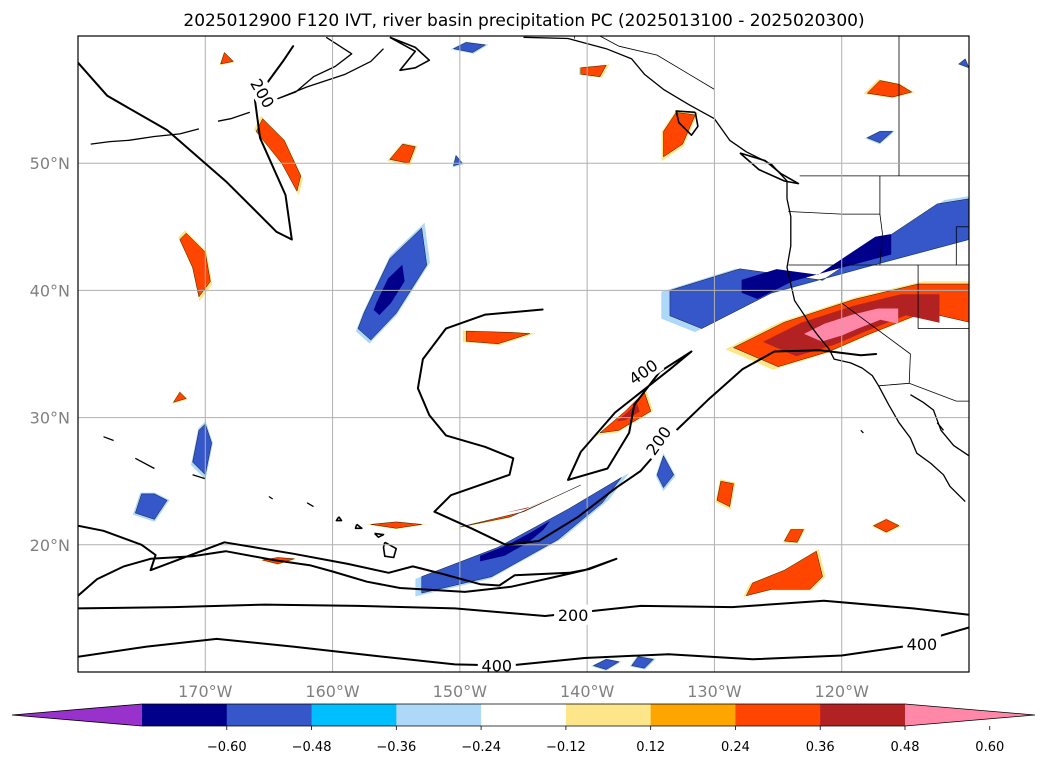 This screenshot has width=1047, height=765. I want to click on latitude-tick-label: 20°N, so click(50, 545).